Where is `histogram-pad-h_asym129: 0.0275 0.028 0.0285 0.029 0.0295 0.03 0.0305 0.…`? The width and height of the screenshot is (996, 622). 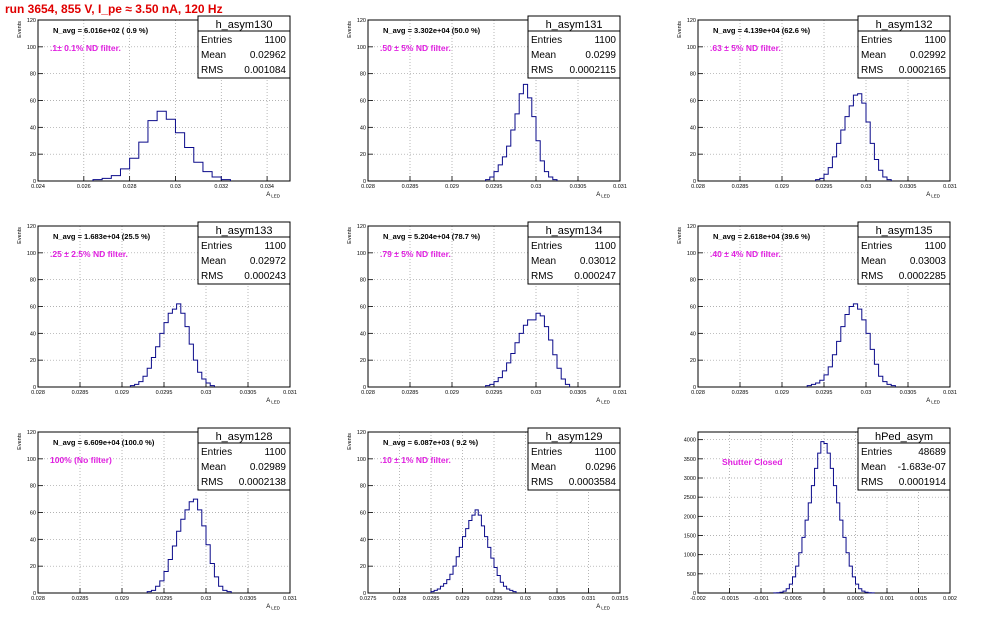
histogram-pad-h_asym129: 0.0275 0.028 0.0285 0.029 0.0295 0.03 0.0305 0.… is located at coordinates (487, 519).